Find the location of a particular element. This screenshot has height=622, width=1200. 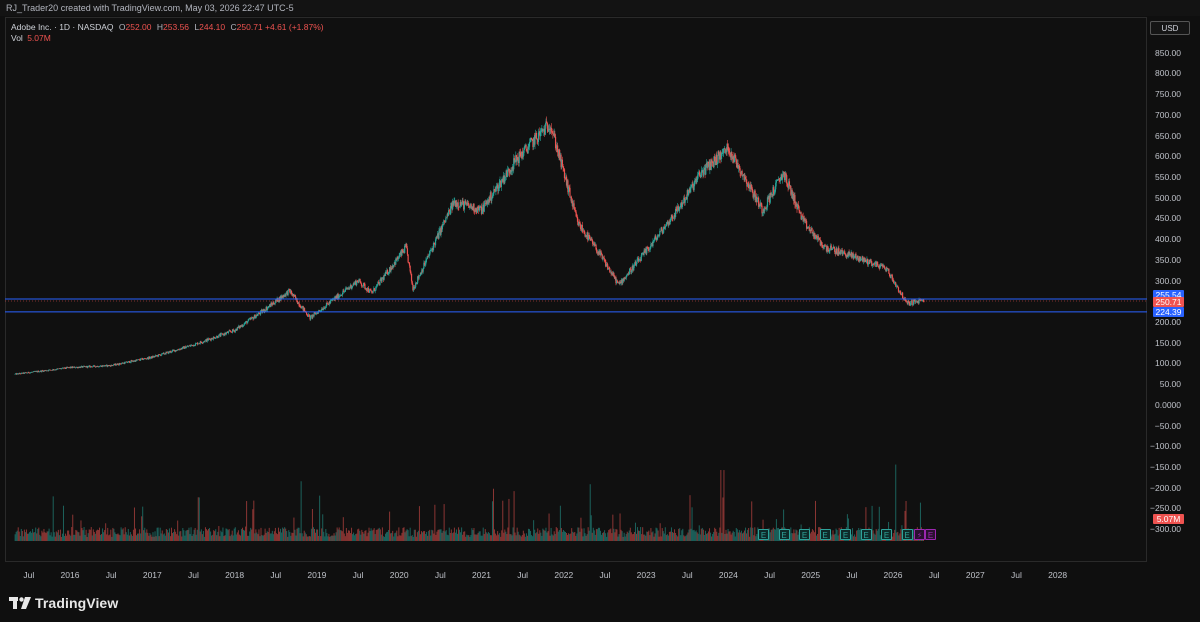

tradingview-logo: TradingView is located at coordinates (63, 603).